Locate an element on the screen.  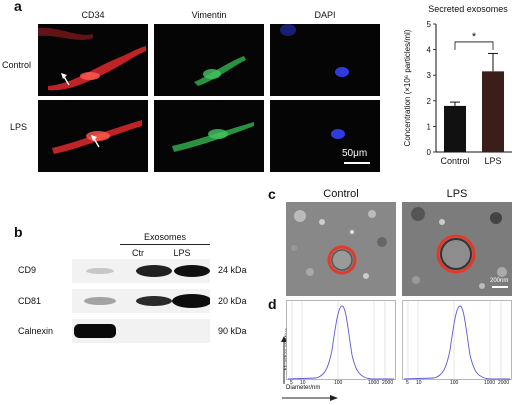
y-tick-label: 0 is located at coordinates (429, 152).